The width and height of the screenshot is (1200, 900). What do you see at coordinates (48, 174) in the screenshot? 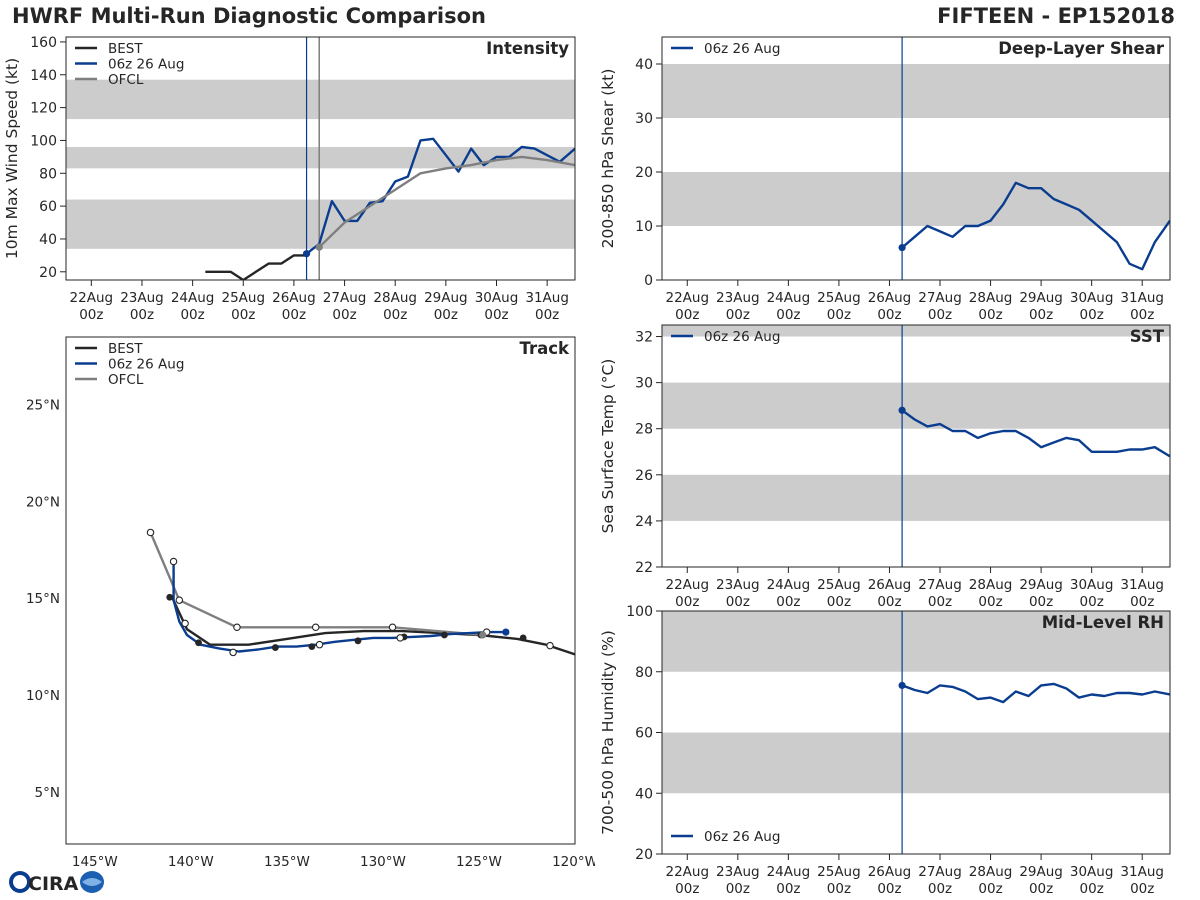
I see `intensity-ytick-label: 80` at bounding box center [48, 174].